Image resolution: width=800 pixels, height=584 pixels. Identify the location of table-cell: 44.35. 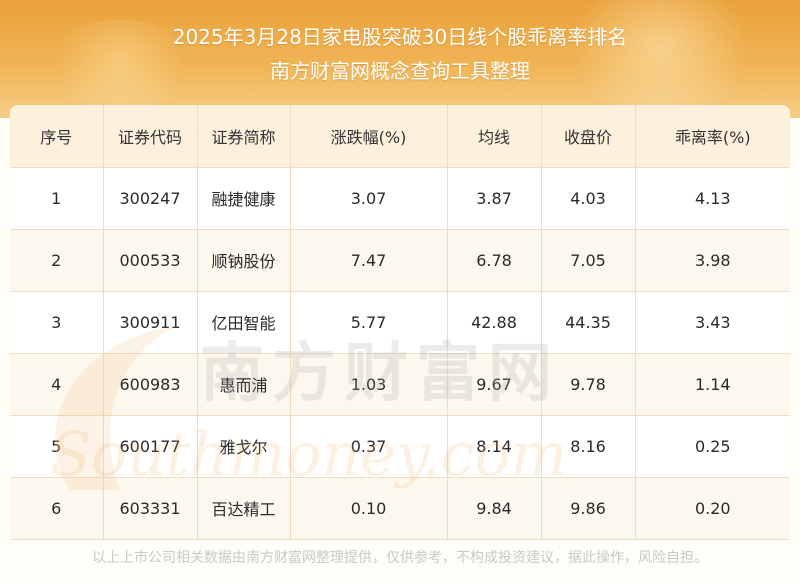
(588, 322).